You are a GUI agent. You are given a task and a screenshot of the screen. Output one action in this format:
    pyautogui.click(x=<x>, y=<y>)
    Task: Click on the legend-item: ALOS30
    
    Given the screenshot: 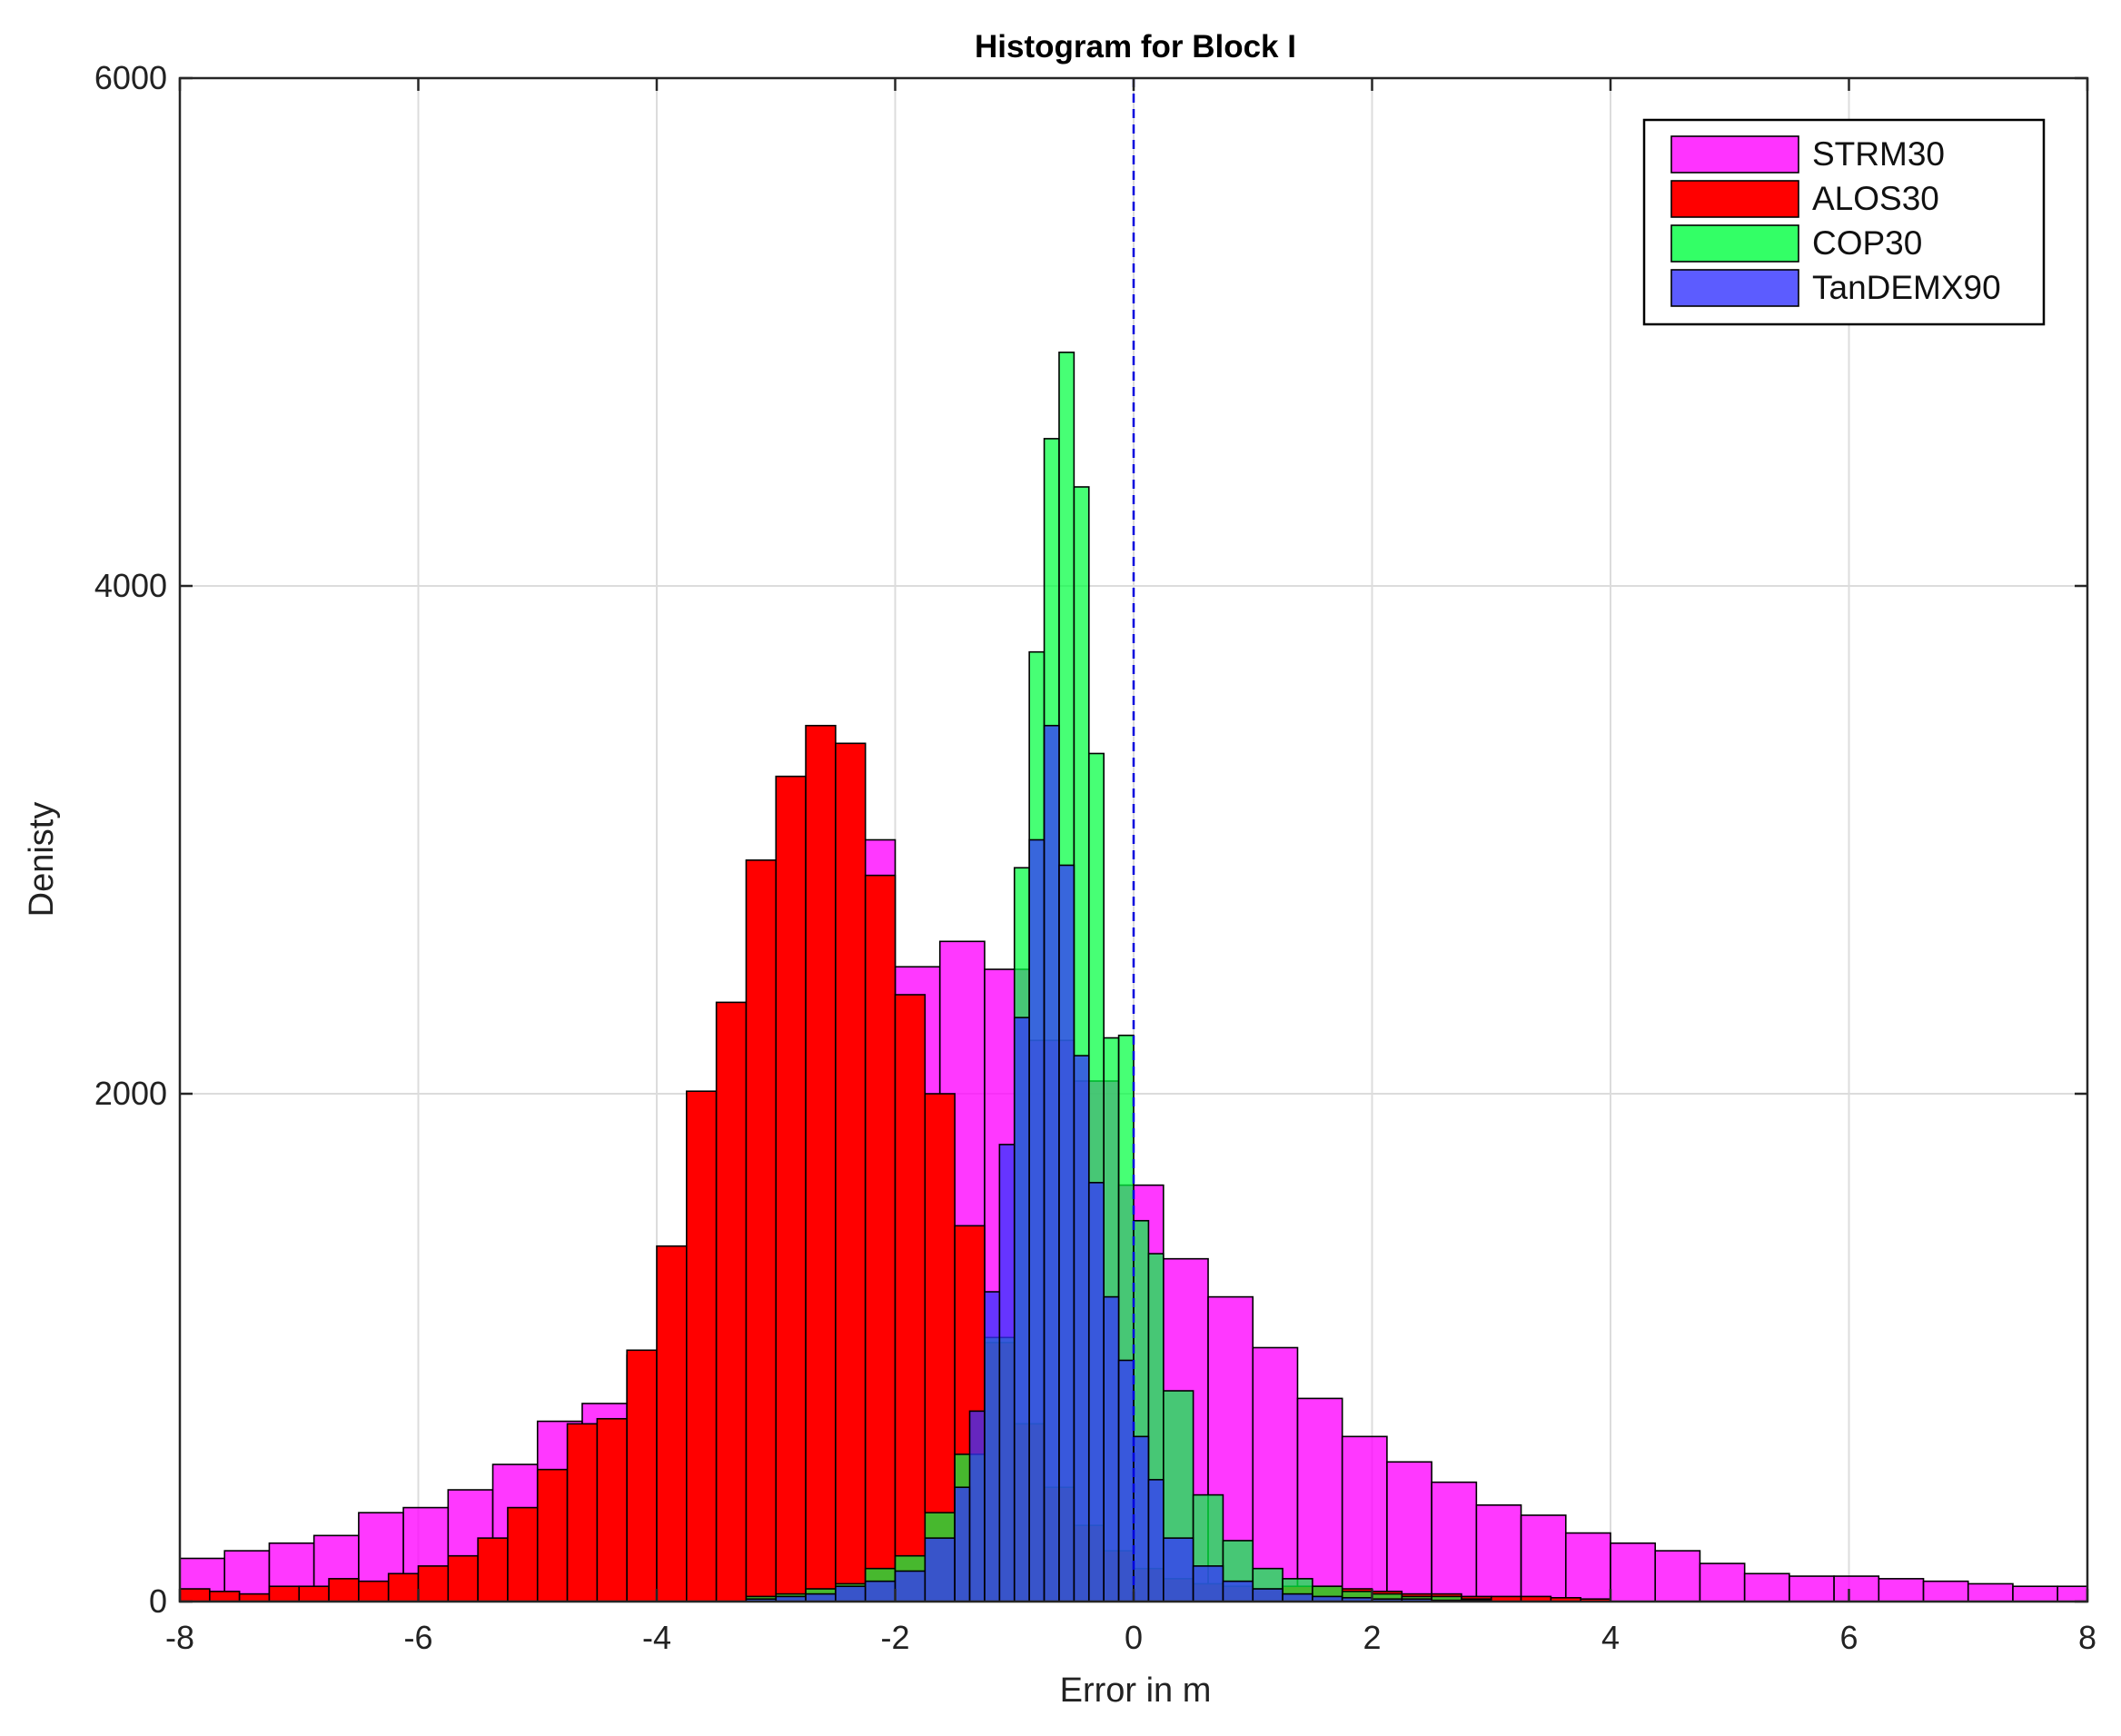 What is the action you would take?
    pyautogui.click(x=1804, y=199)
    